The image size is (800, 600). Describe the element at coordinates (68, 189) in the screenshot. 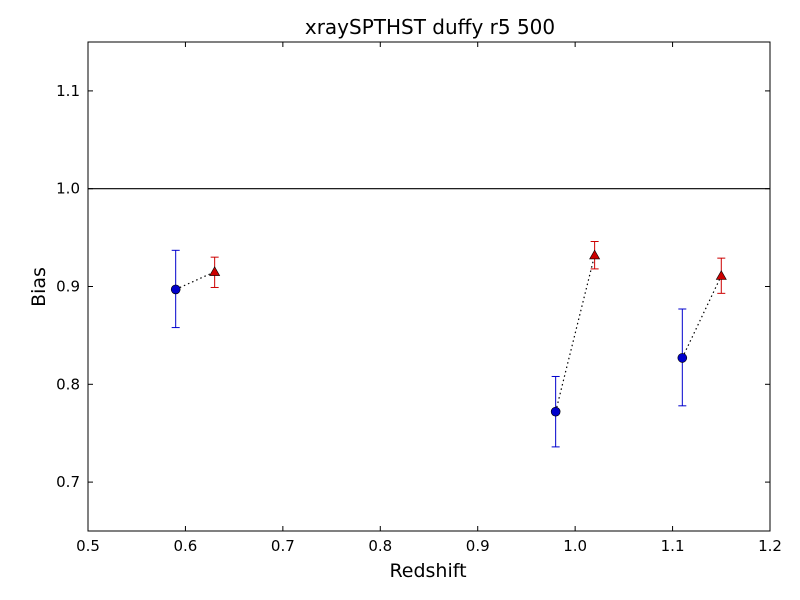

I see `y-tick-label: 1.0` at that location.